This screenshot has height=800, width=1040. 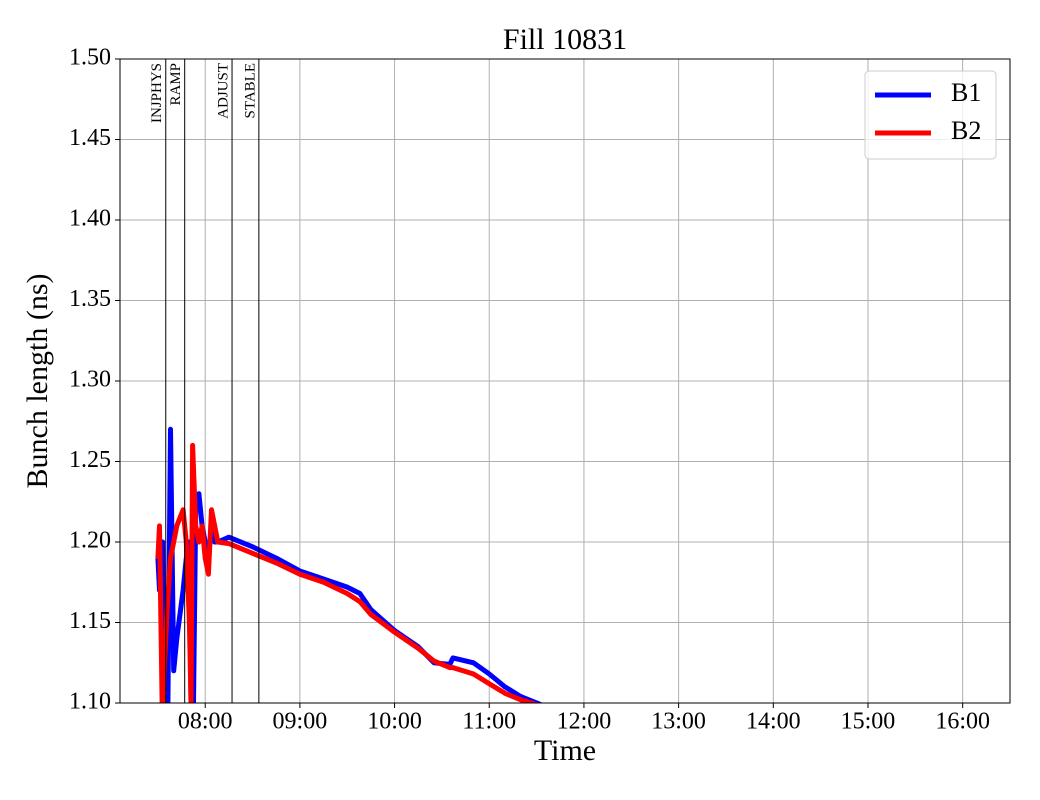 What do you see at coordinates (773, 722) in the screenshot?
I see `x-tick-label: 14:00` at bounding box center [773, 722].